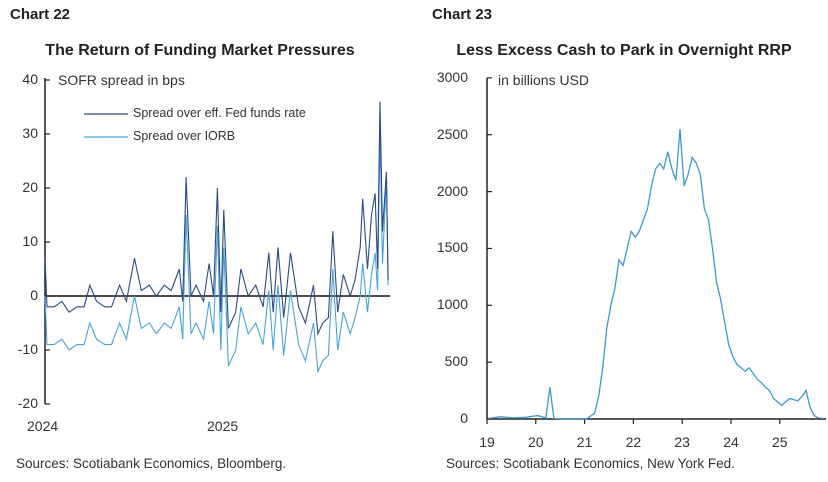 This screenshot has width=828, height=482. What do you see at coordinates (731, 442) in the screenshot?
I see `x-tick-24: 24` at bounding box center [731, 442].